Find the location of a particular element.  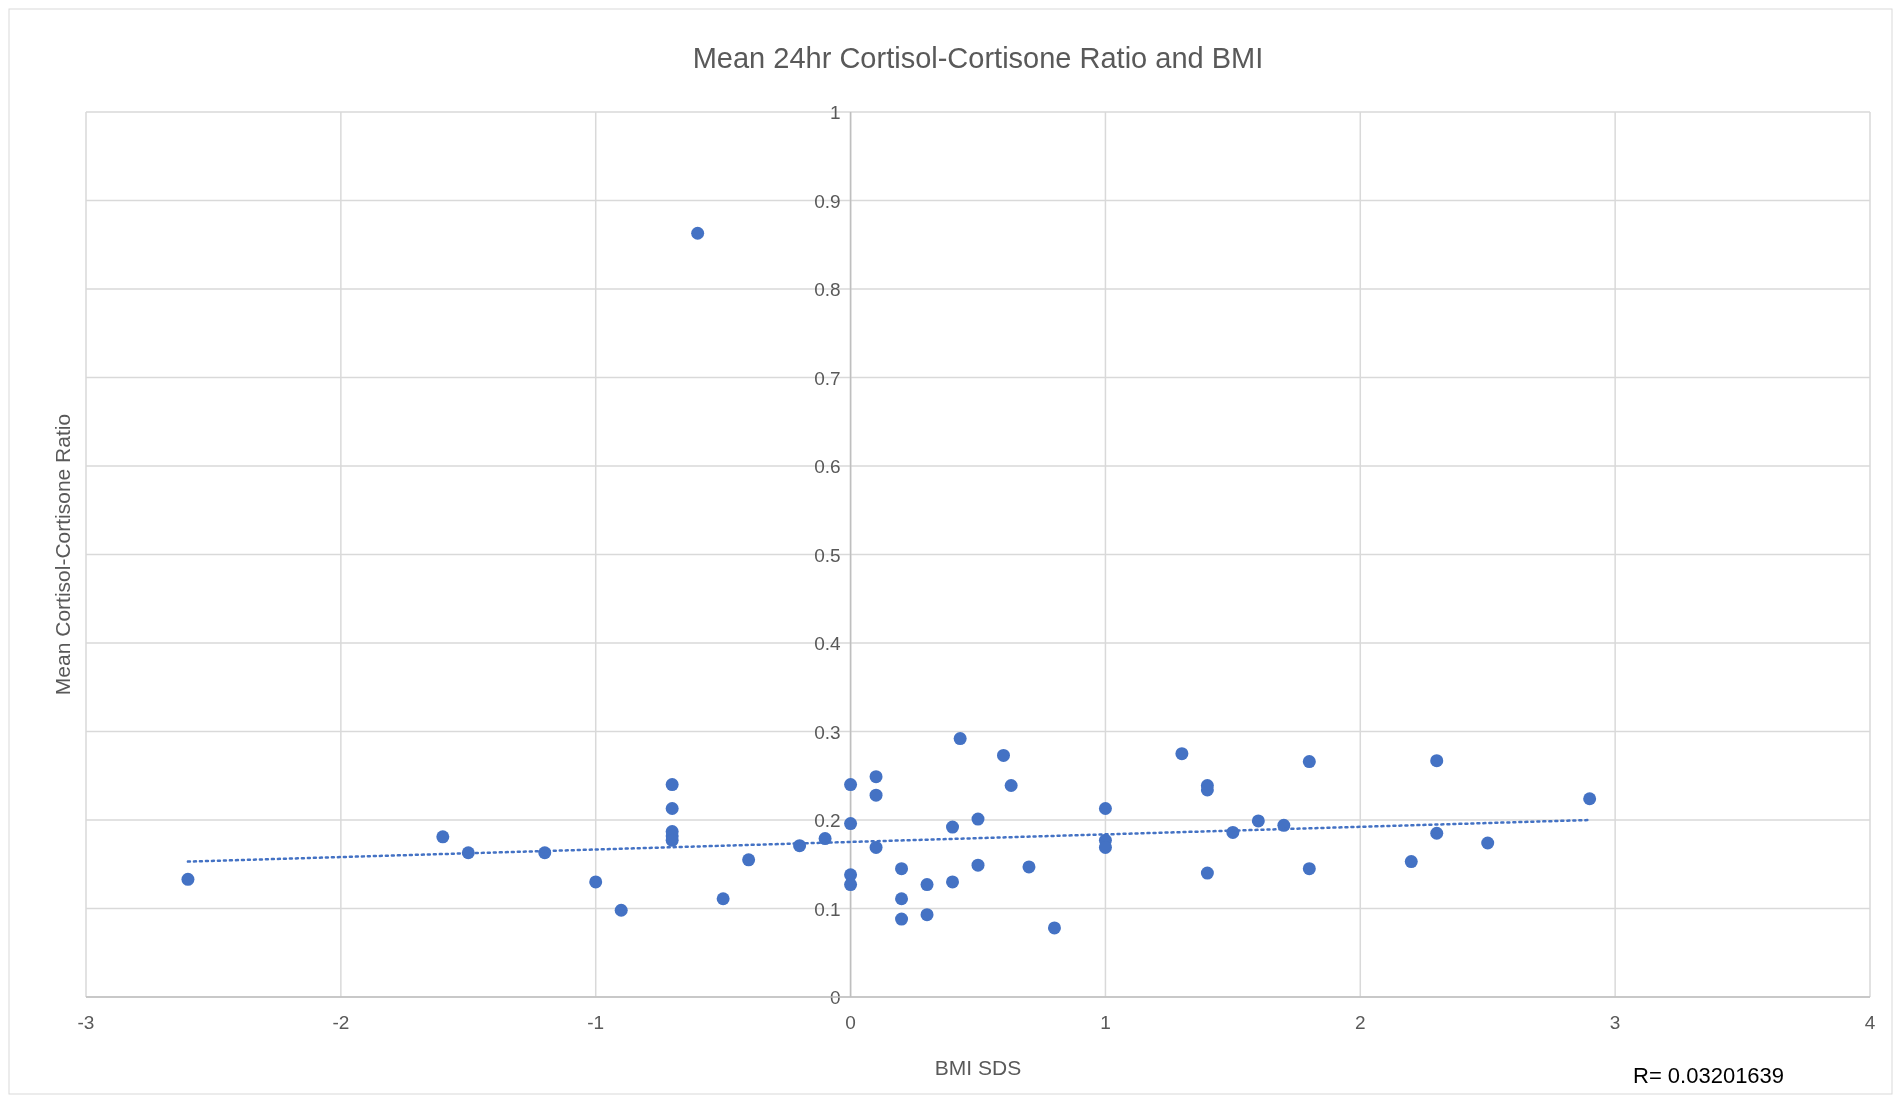

y-axis-title: Mean Cortisol-Cortisone Ratio is located at coordinates (62, 554).